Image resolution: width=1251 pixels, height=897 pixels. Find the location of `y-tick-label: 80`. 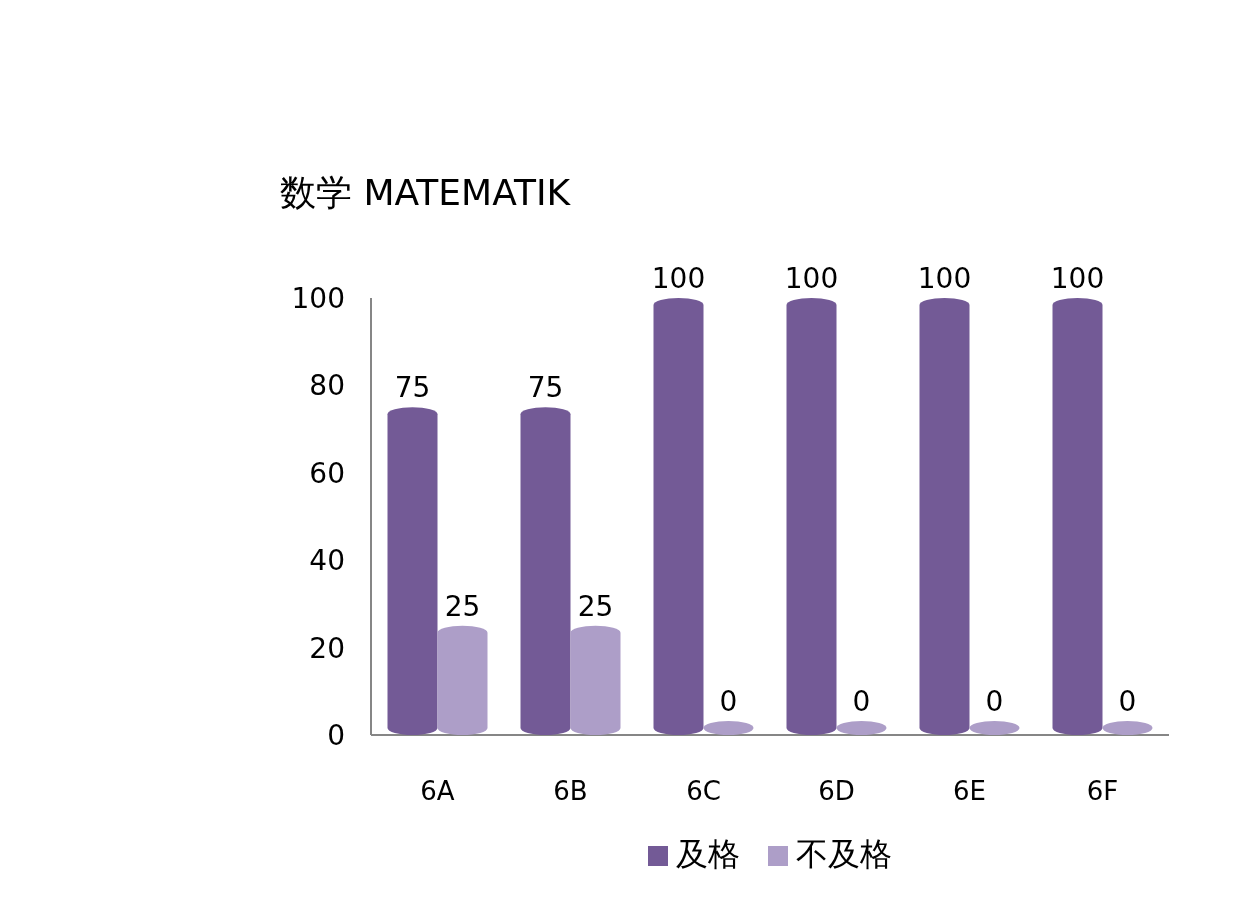

y-tick-label: 80 is located at coordinates (327, 386).